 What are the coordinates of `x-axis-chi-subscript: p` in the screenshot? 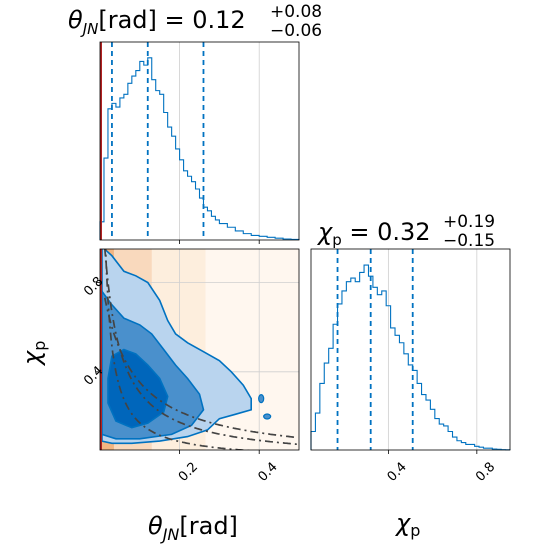 It's located at (415, 530).